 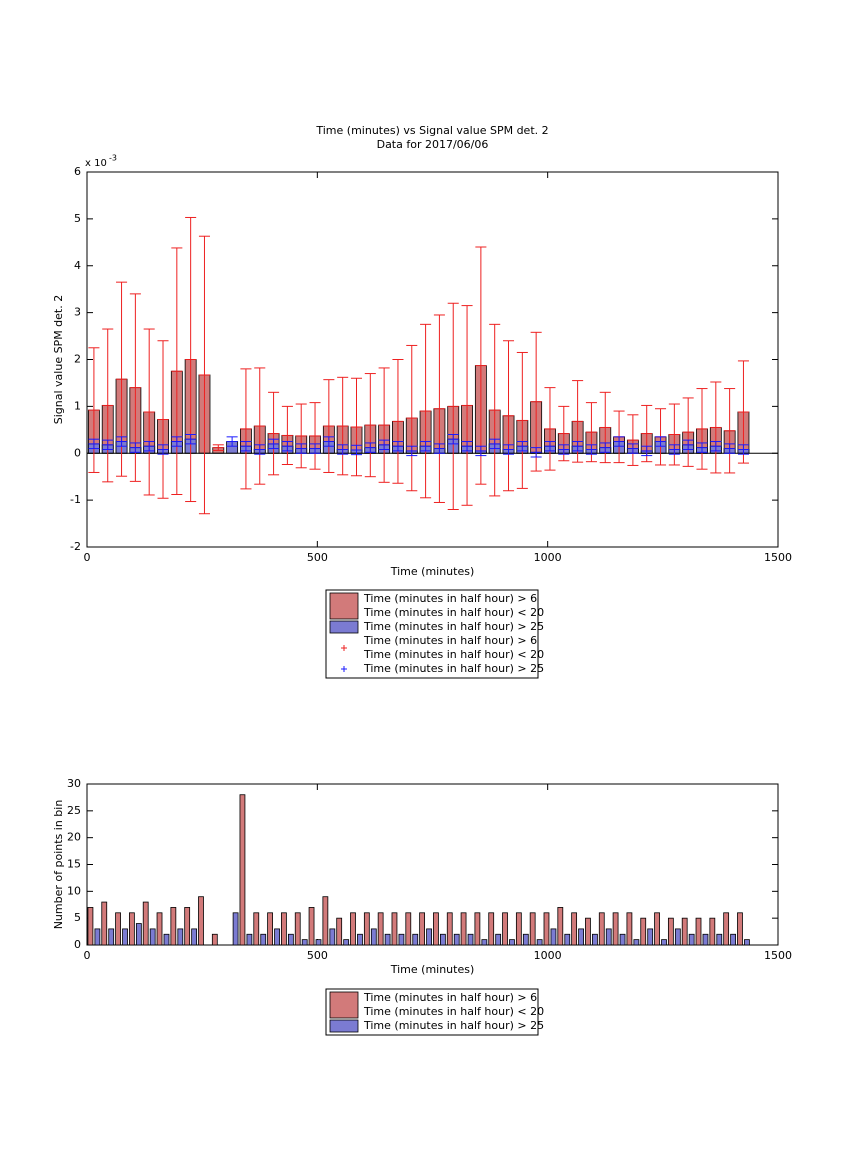 I want to click on y-tick-label: 2, so click(x=77, y=359).